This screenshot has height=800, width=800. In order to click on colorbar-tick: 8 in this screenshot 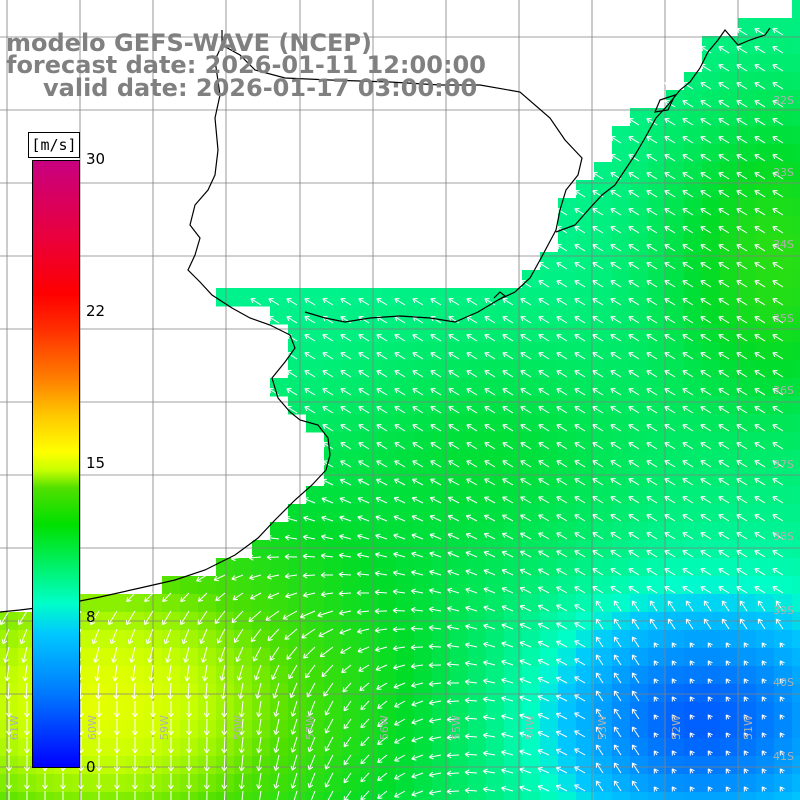, I will do `click(91, 617)`.